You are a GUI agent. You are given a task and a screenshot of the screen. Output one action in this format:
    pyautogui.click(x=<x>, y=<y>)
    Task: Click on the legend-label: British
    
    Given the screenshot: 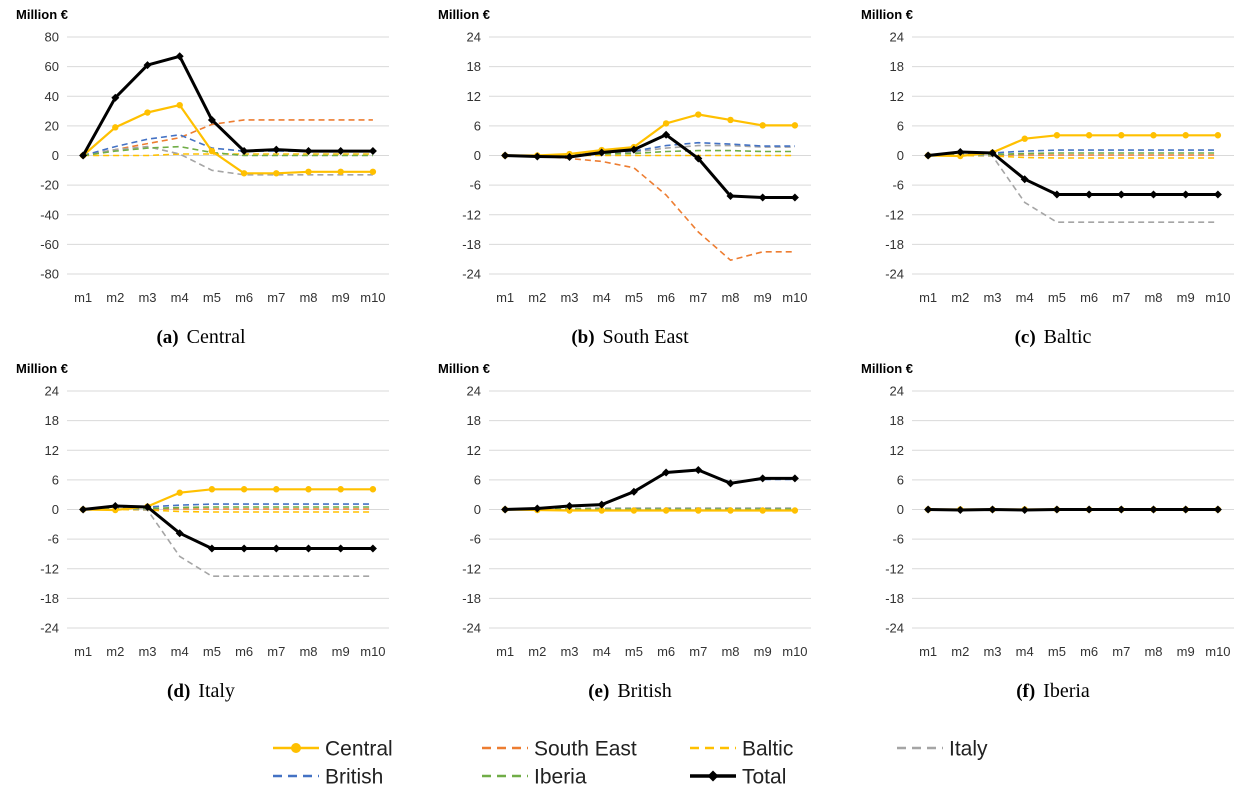 What is the action you would take?
    pyautogui.click(x=354, y=777)
    